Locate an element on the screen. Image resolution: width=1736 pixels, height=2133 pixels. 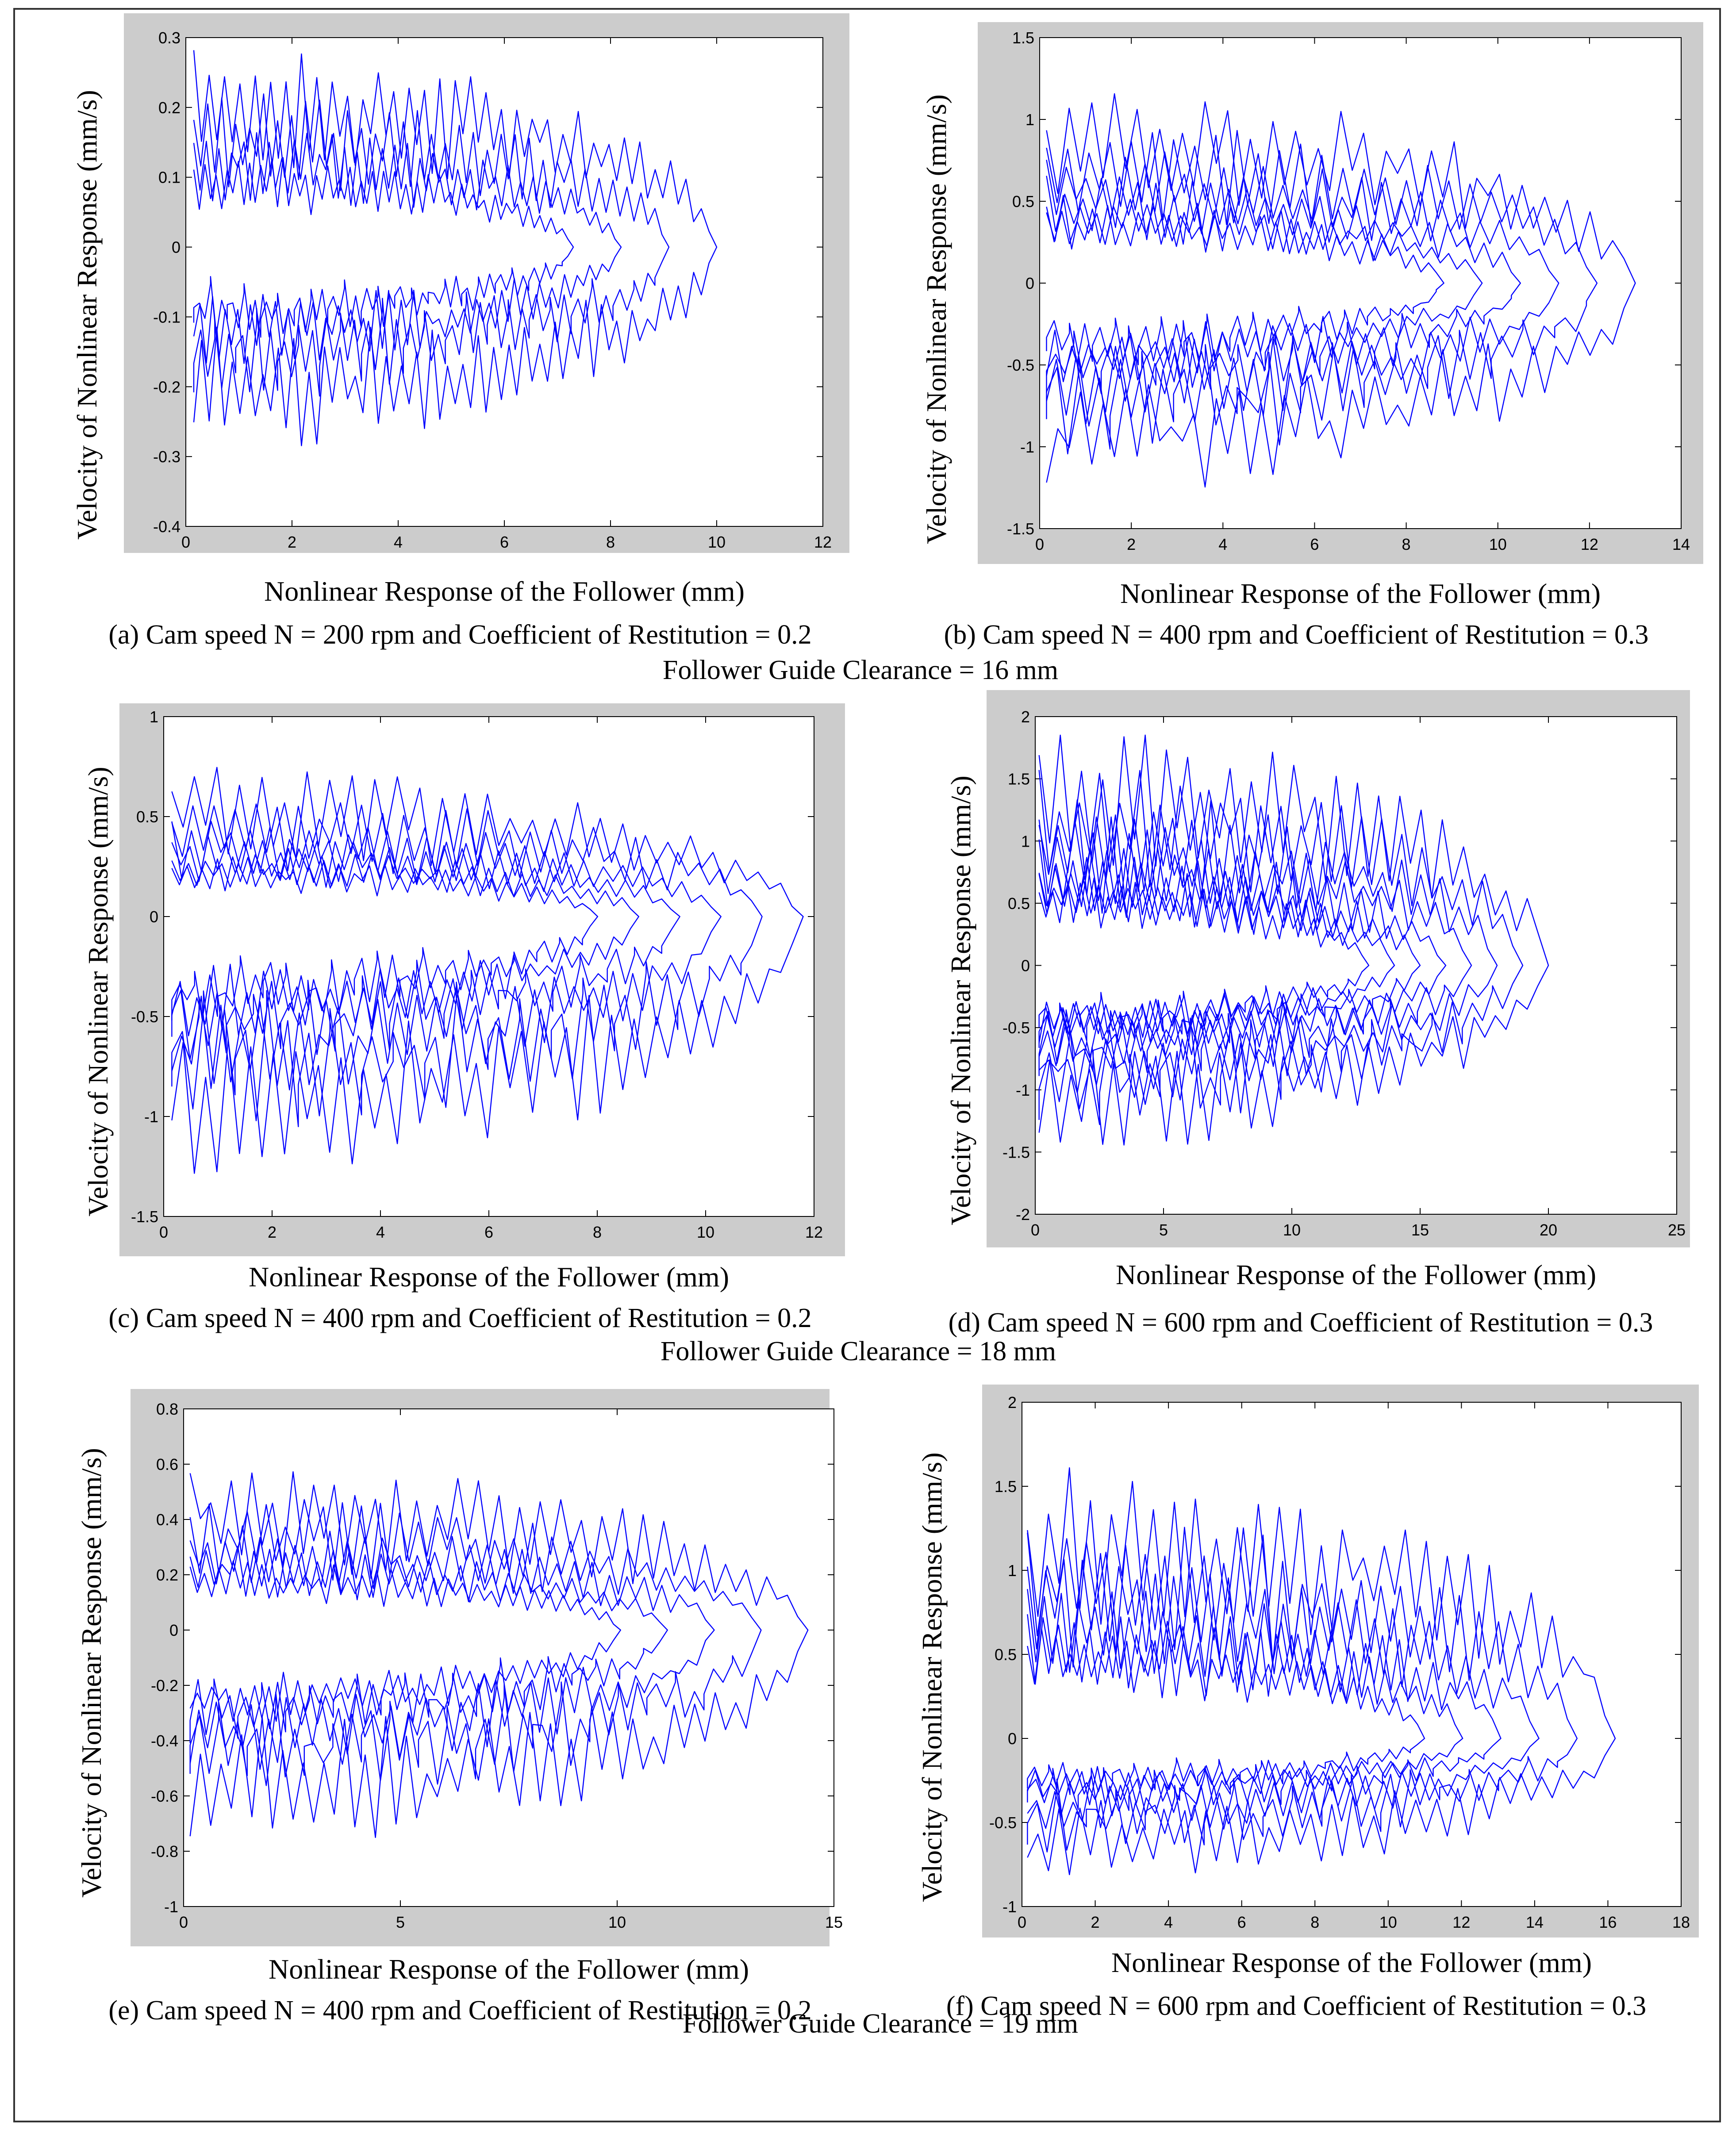
chart-e-ytick-label: -0.8 is located at coordinates (165, 1851).